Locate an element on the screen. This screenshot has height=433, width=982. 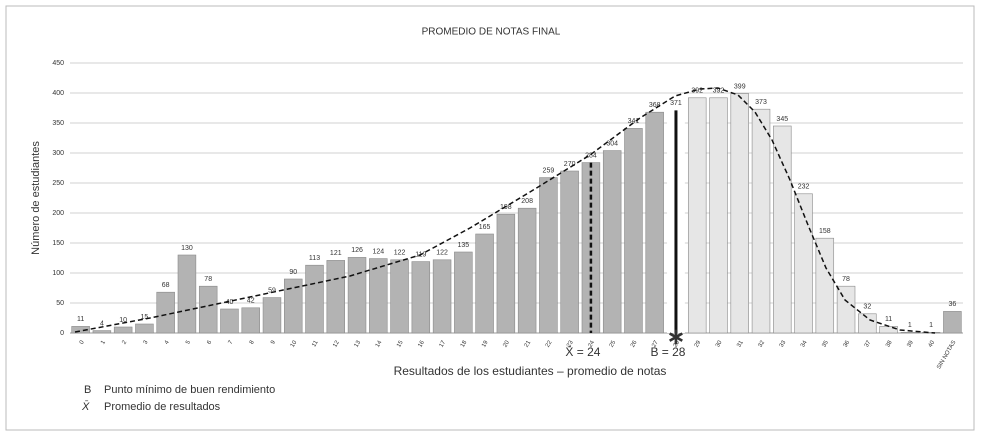
x-tick-label: 8 is located at coordinates (252, 342).